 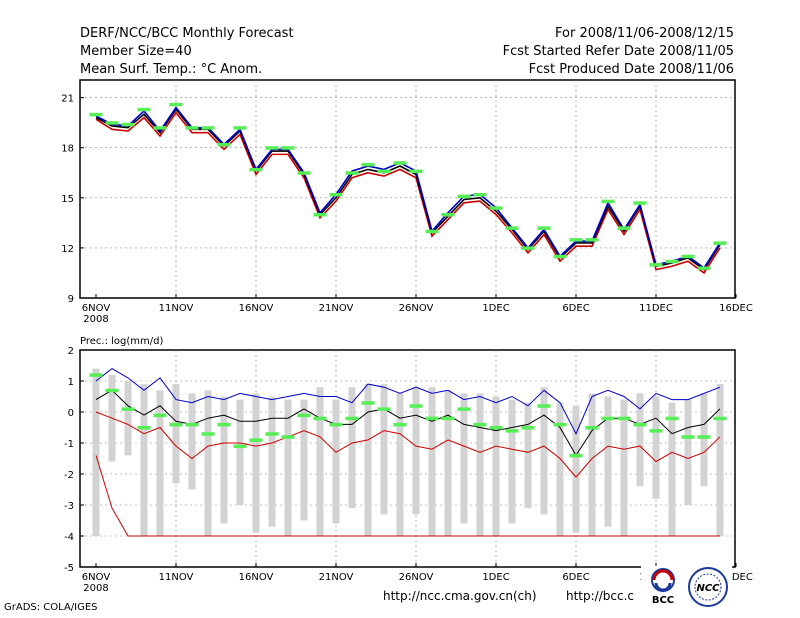 I want to click on prec-x-tick-label: 11NOV, so click(x=176, y=577).